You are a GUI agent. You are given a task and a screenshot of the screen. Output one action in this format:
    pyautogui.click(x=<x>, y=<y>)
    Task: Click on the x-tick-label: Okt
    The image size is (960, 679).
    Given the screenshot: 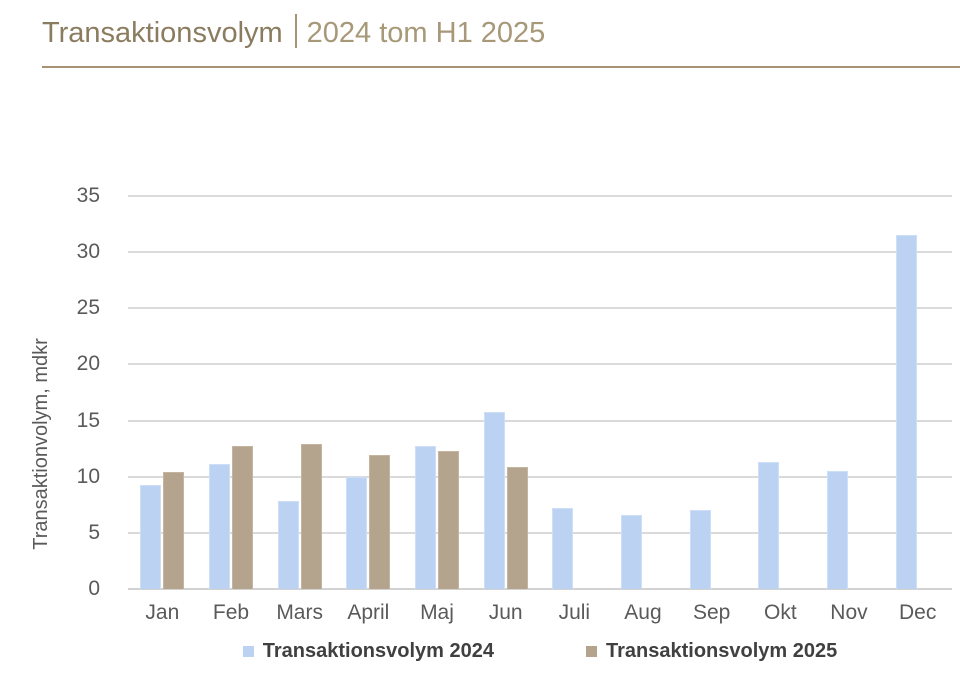 What is the action you would take?
    pyautogui.click(x=780, y=612)
    